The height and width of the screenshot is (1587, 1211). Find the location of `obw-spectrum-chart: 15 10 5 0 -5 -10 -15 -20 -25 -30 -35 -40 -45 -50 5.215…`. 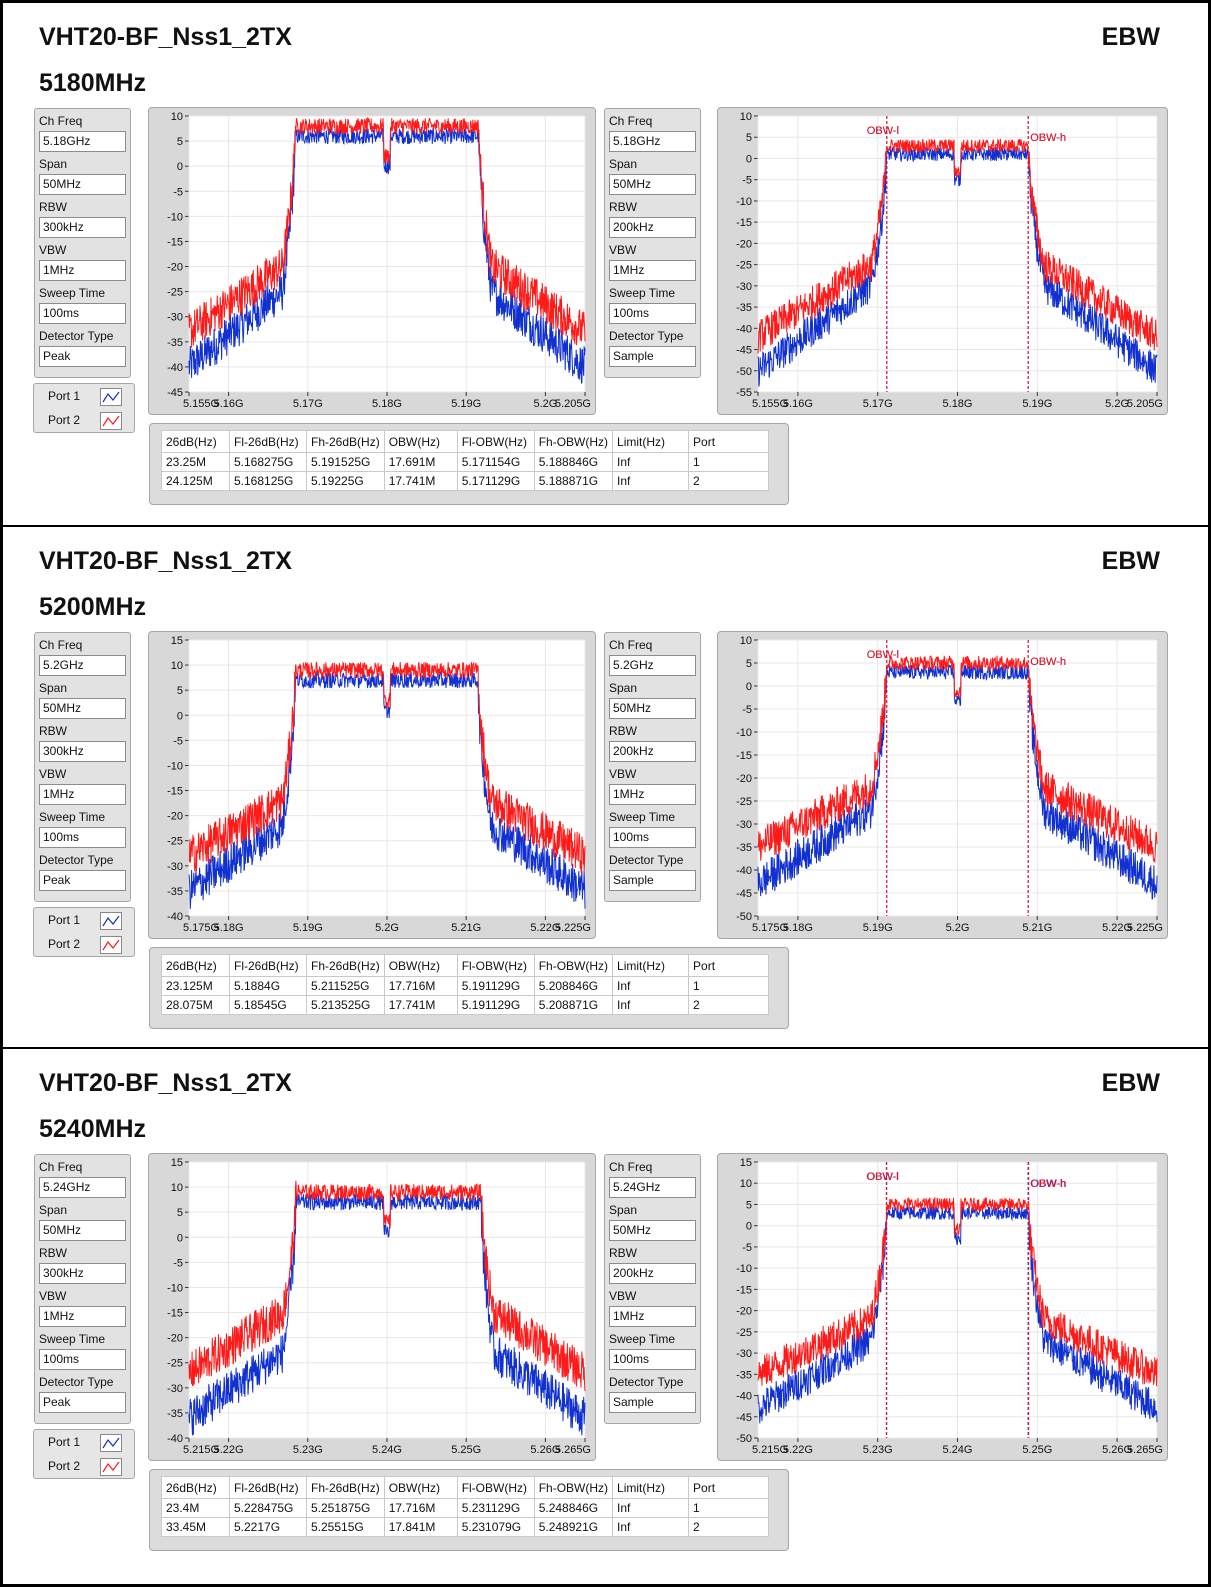

obw-spectrum-chart: 15 10 5 0 -5 -10 -15 -20 -25 -30 -35 -40 -45 -50 5.215… is located at coordinates (942, 1307).